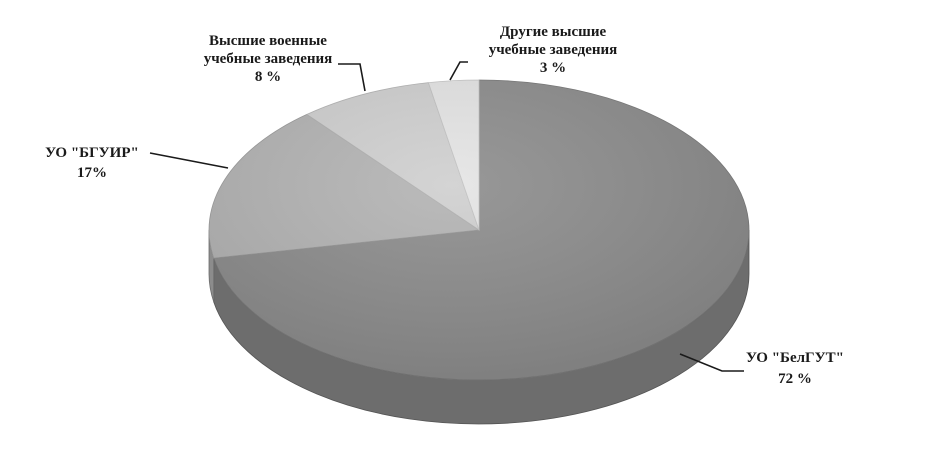  Describe the element at coordinates (795, 358) in the screenshot. I see `label-belgut-name: УО "БелГУТ"` at that location.